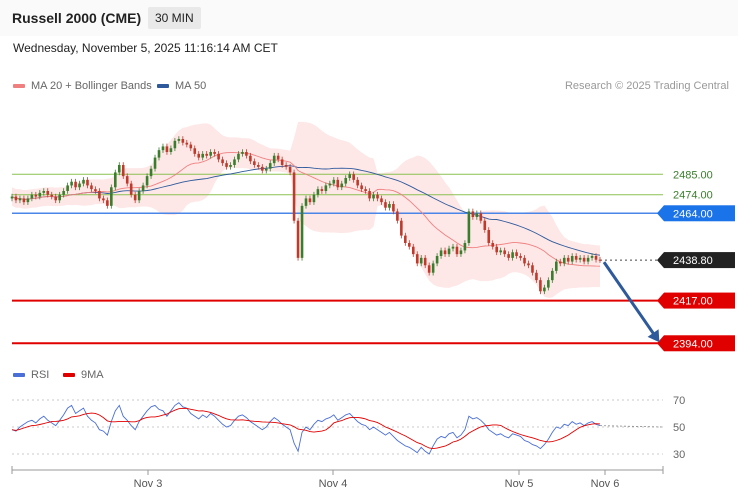  Describe the element at coordinates (91, 86) in the screenshot. I see `legend-ma20-label: MA 20 + Bollinger Bands` at that location.